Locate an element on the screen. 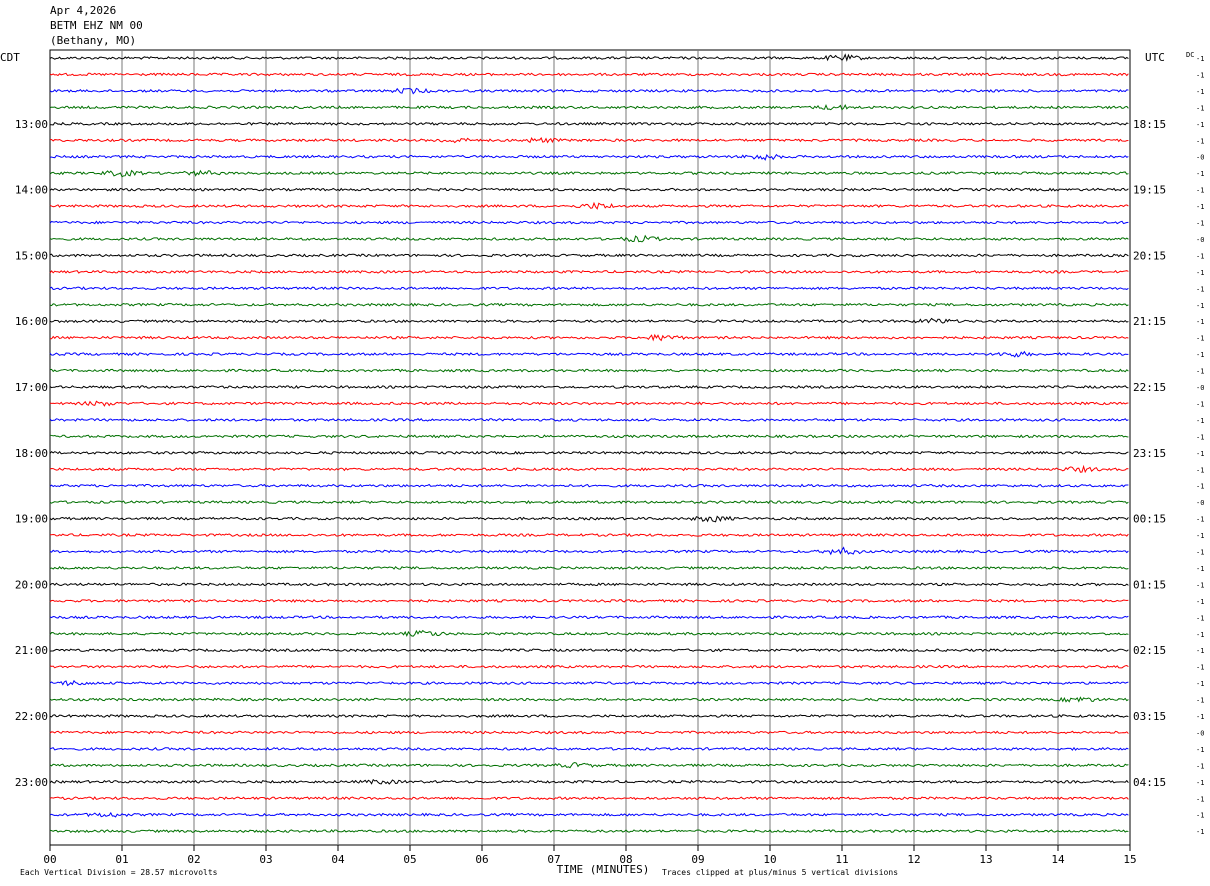  x-tick-label-00: 00 is located at coordinates (49, 859).